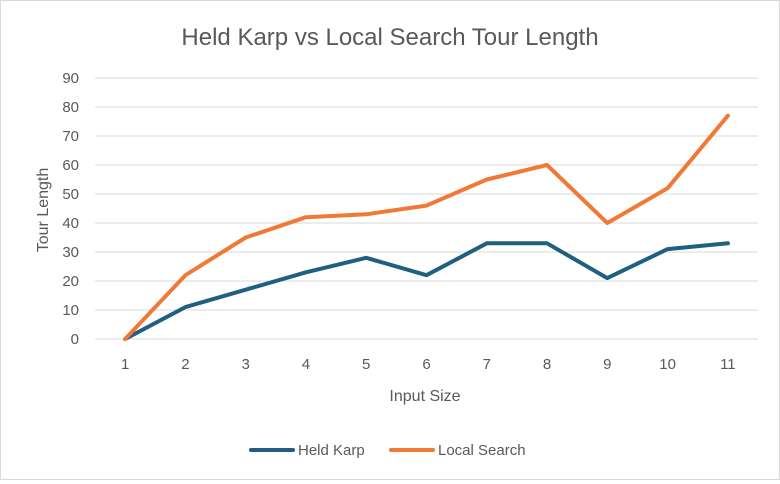 The image size is (780, 484). I want to click on x-tick-label: 7, so click(487, 364).